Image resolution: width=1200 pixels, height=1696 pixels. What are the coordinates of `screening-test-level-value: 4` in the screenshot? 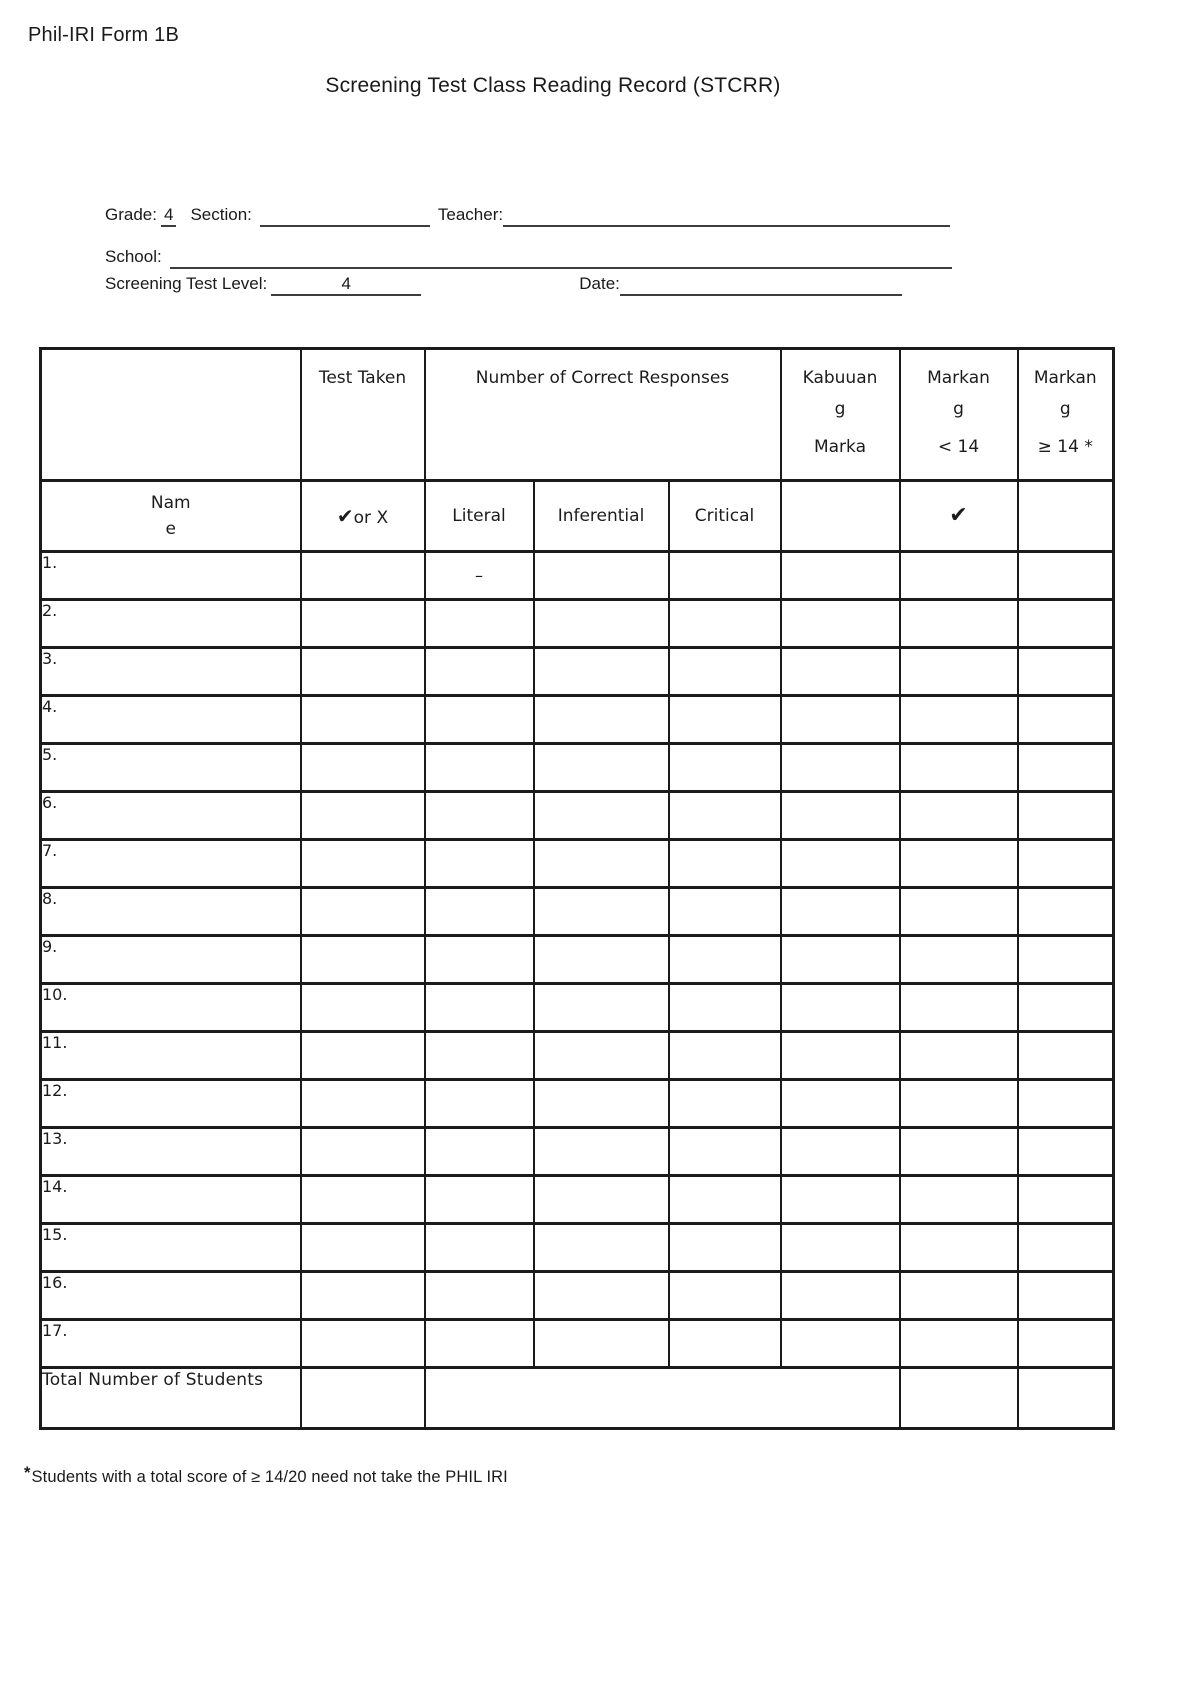 It's located at (346, 285).